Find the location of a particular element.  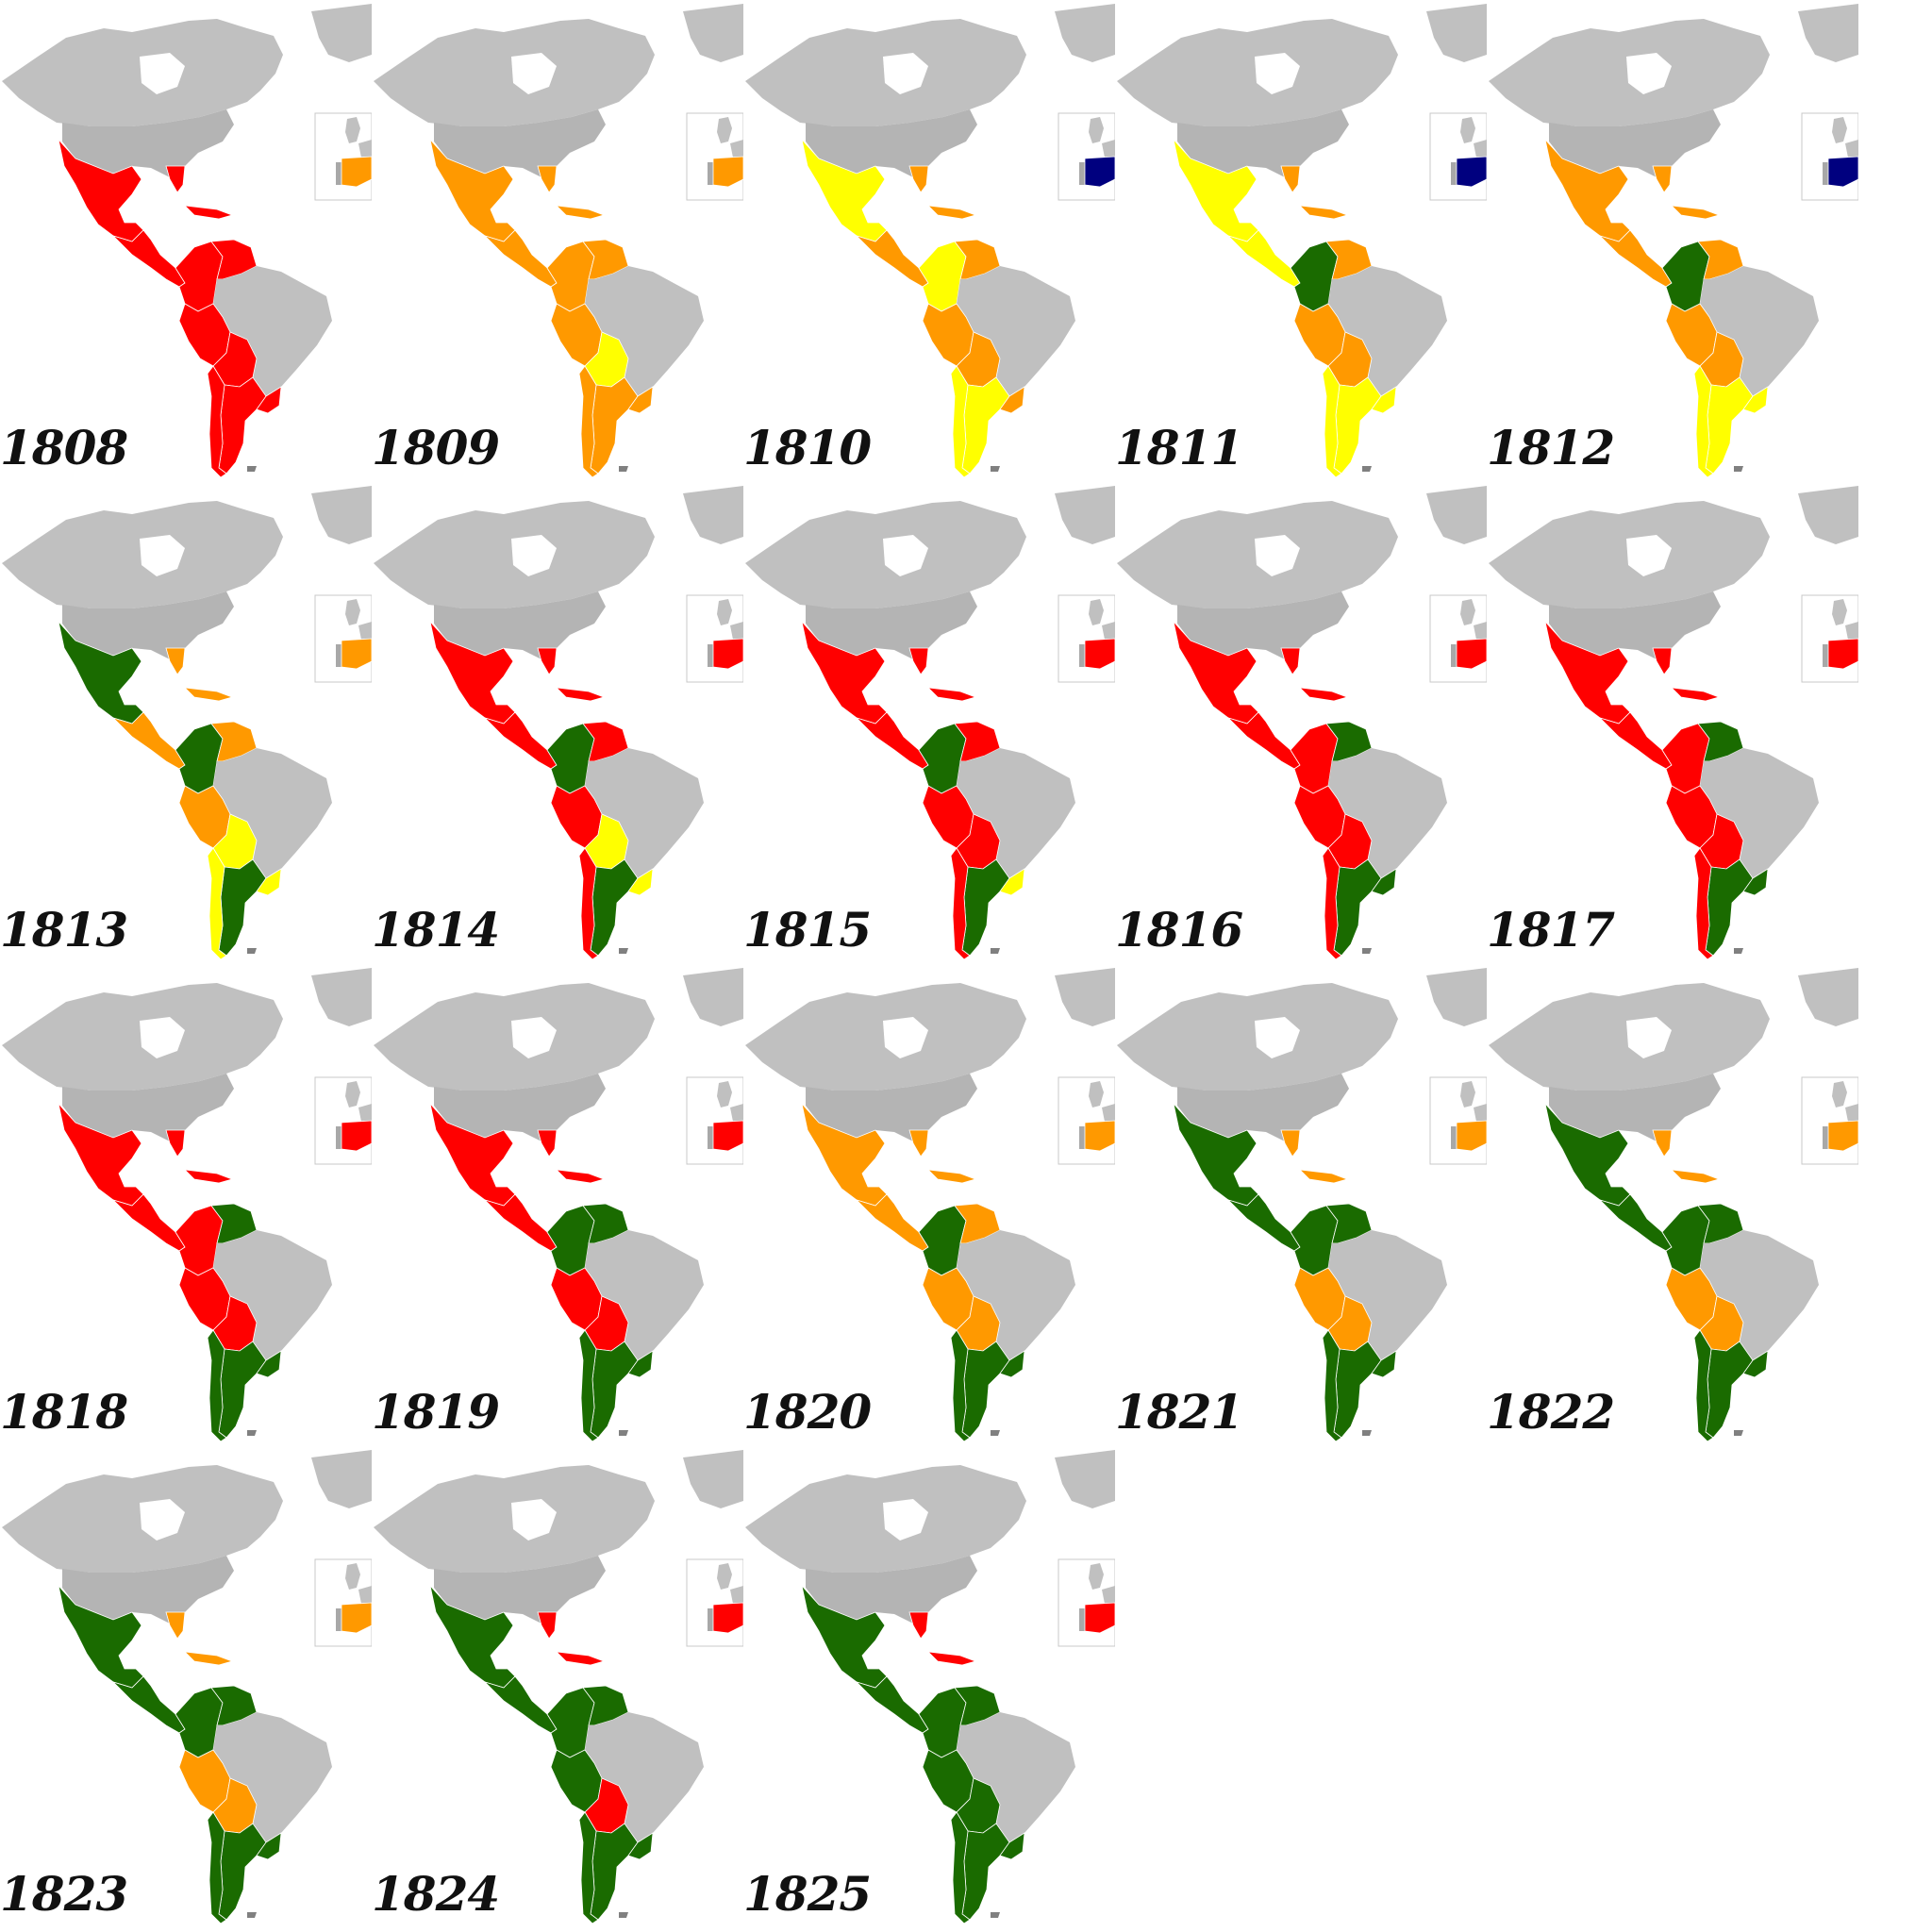

year-label: 1816 is located at coordinates (1179, 930).